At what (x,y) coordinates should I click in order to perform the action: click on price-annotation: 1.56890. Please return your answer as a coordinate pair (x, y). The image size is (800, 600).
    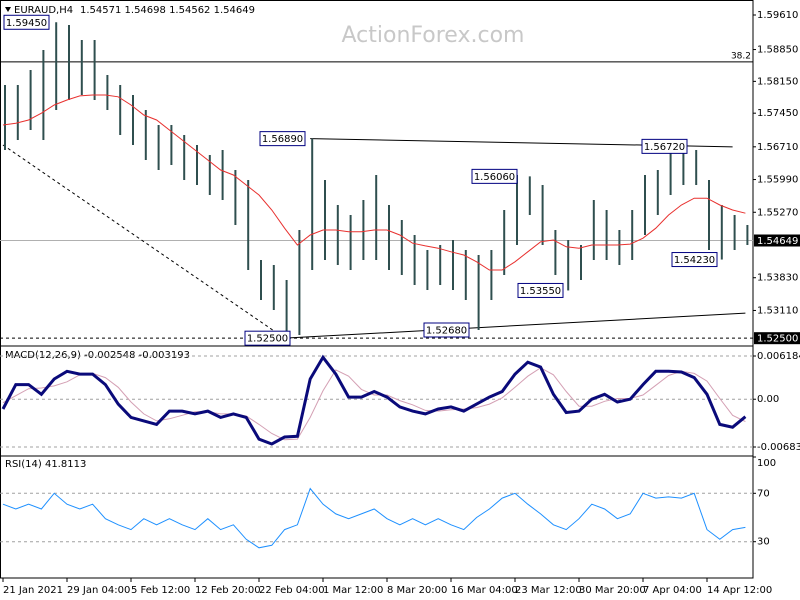
    Looking at the image, I should click on (282, 139).